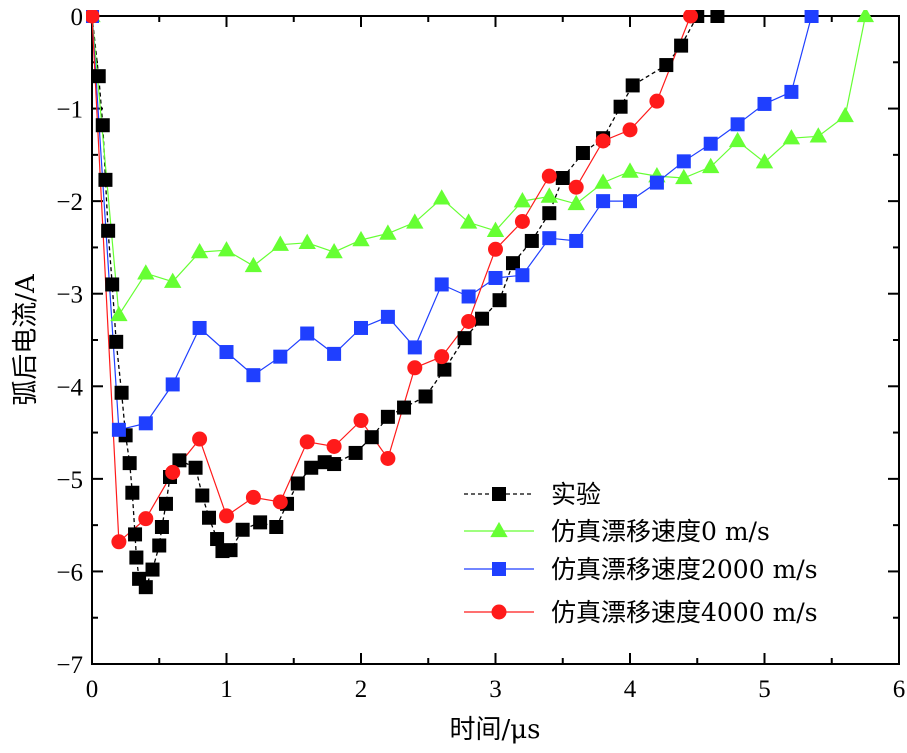 This screenshot has height=753, width=907. I want to click on y-tick-label: 0, so click(77, 17).